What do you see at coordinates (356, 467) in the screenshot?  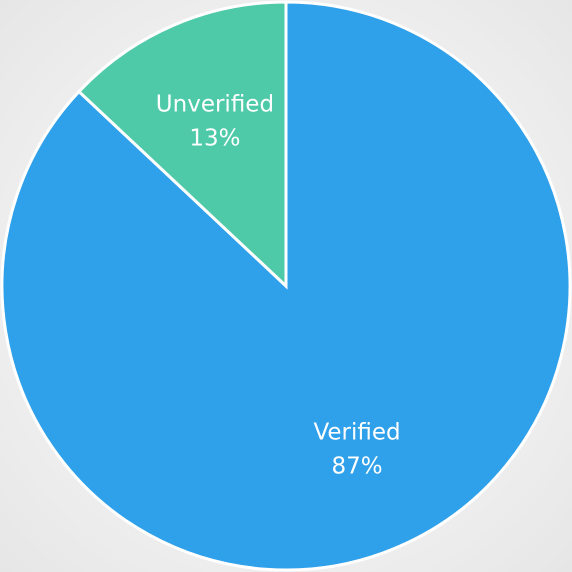 I see `slice-value: 87%` at bounding box center [356, 467].